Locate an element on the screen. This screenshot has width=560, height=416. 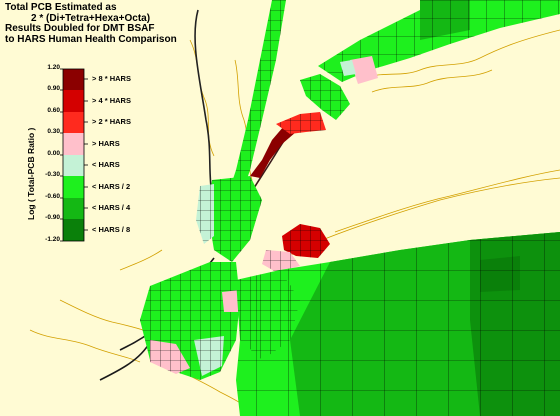
legend-swatch-2x is located at coordinates (73, 122).